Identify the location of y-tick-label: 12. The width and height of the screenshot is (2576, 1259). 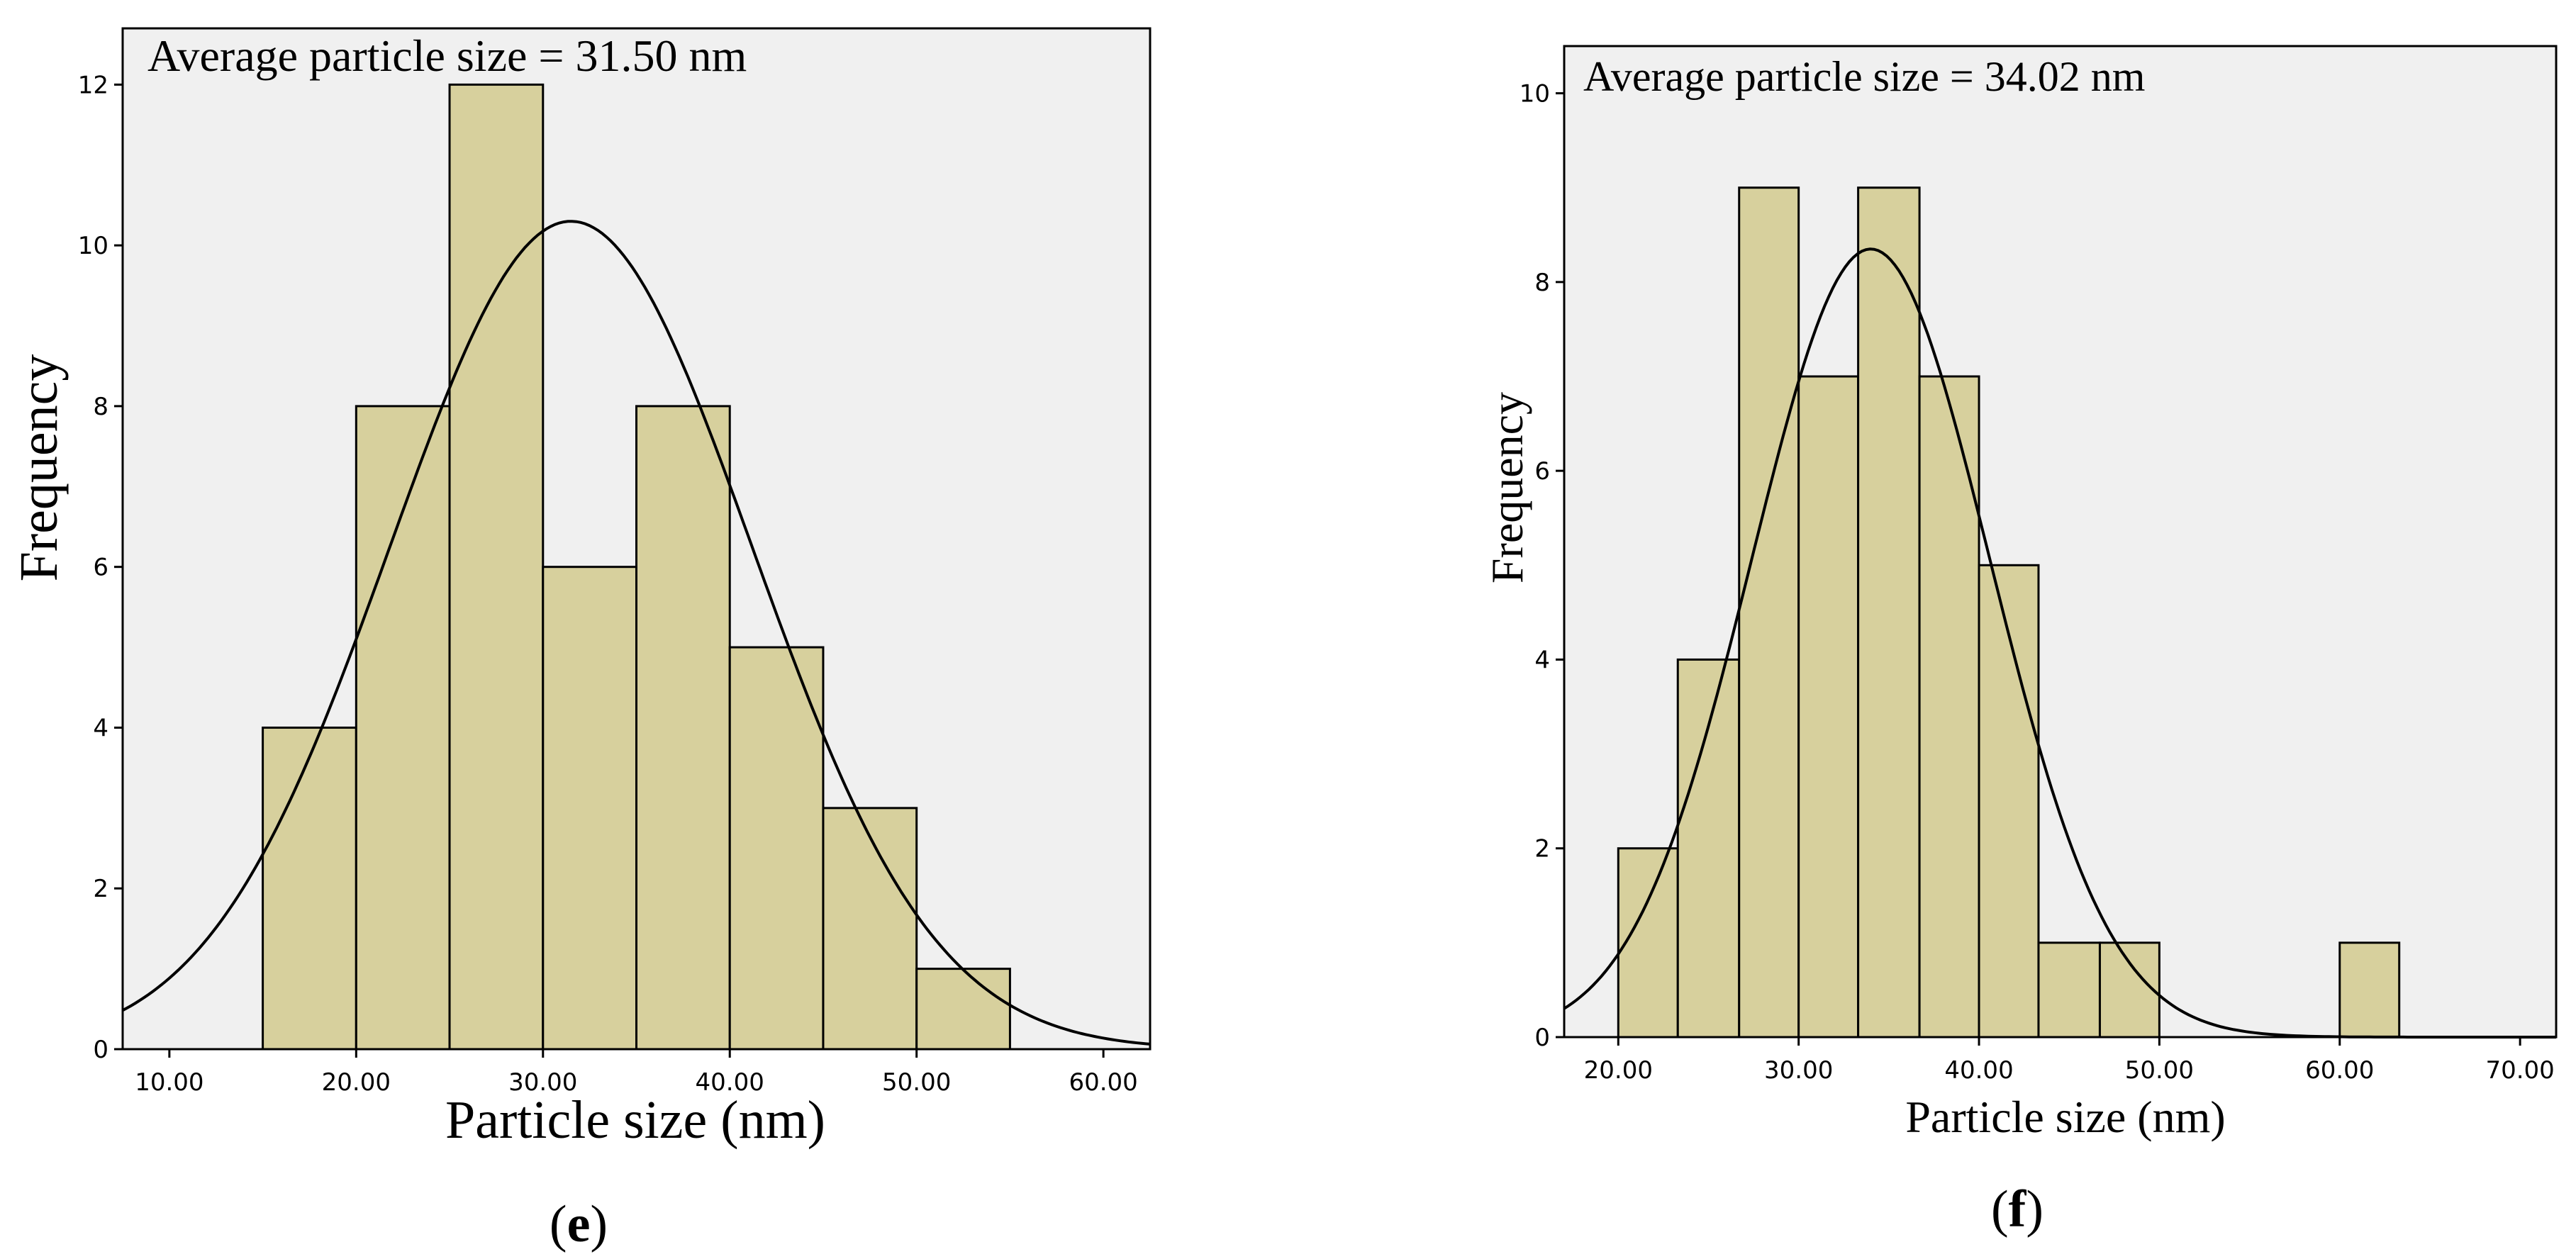
(93, 85).